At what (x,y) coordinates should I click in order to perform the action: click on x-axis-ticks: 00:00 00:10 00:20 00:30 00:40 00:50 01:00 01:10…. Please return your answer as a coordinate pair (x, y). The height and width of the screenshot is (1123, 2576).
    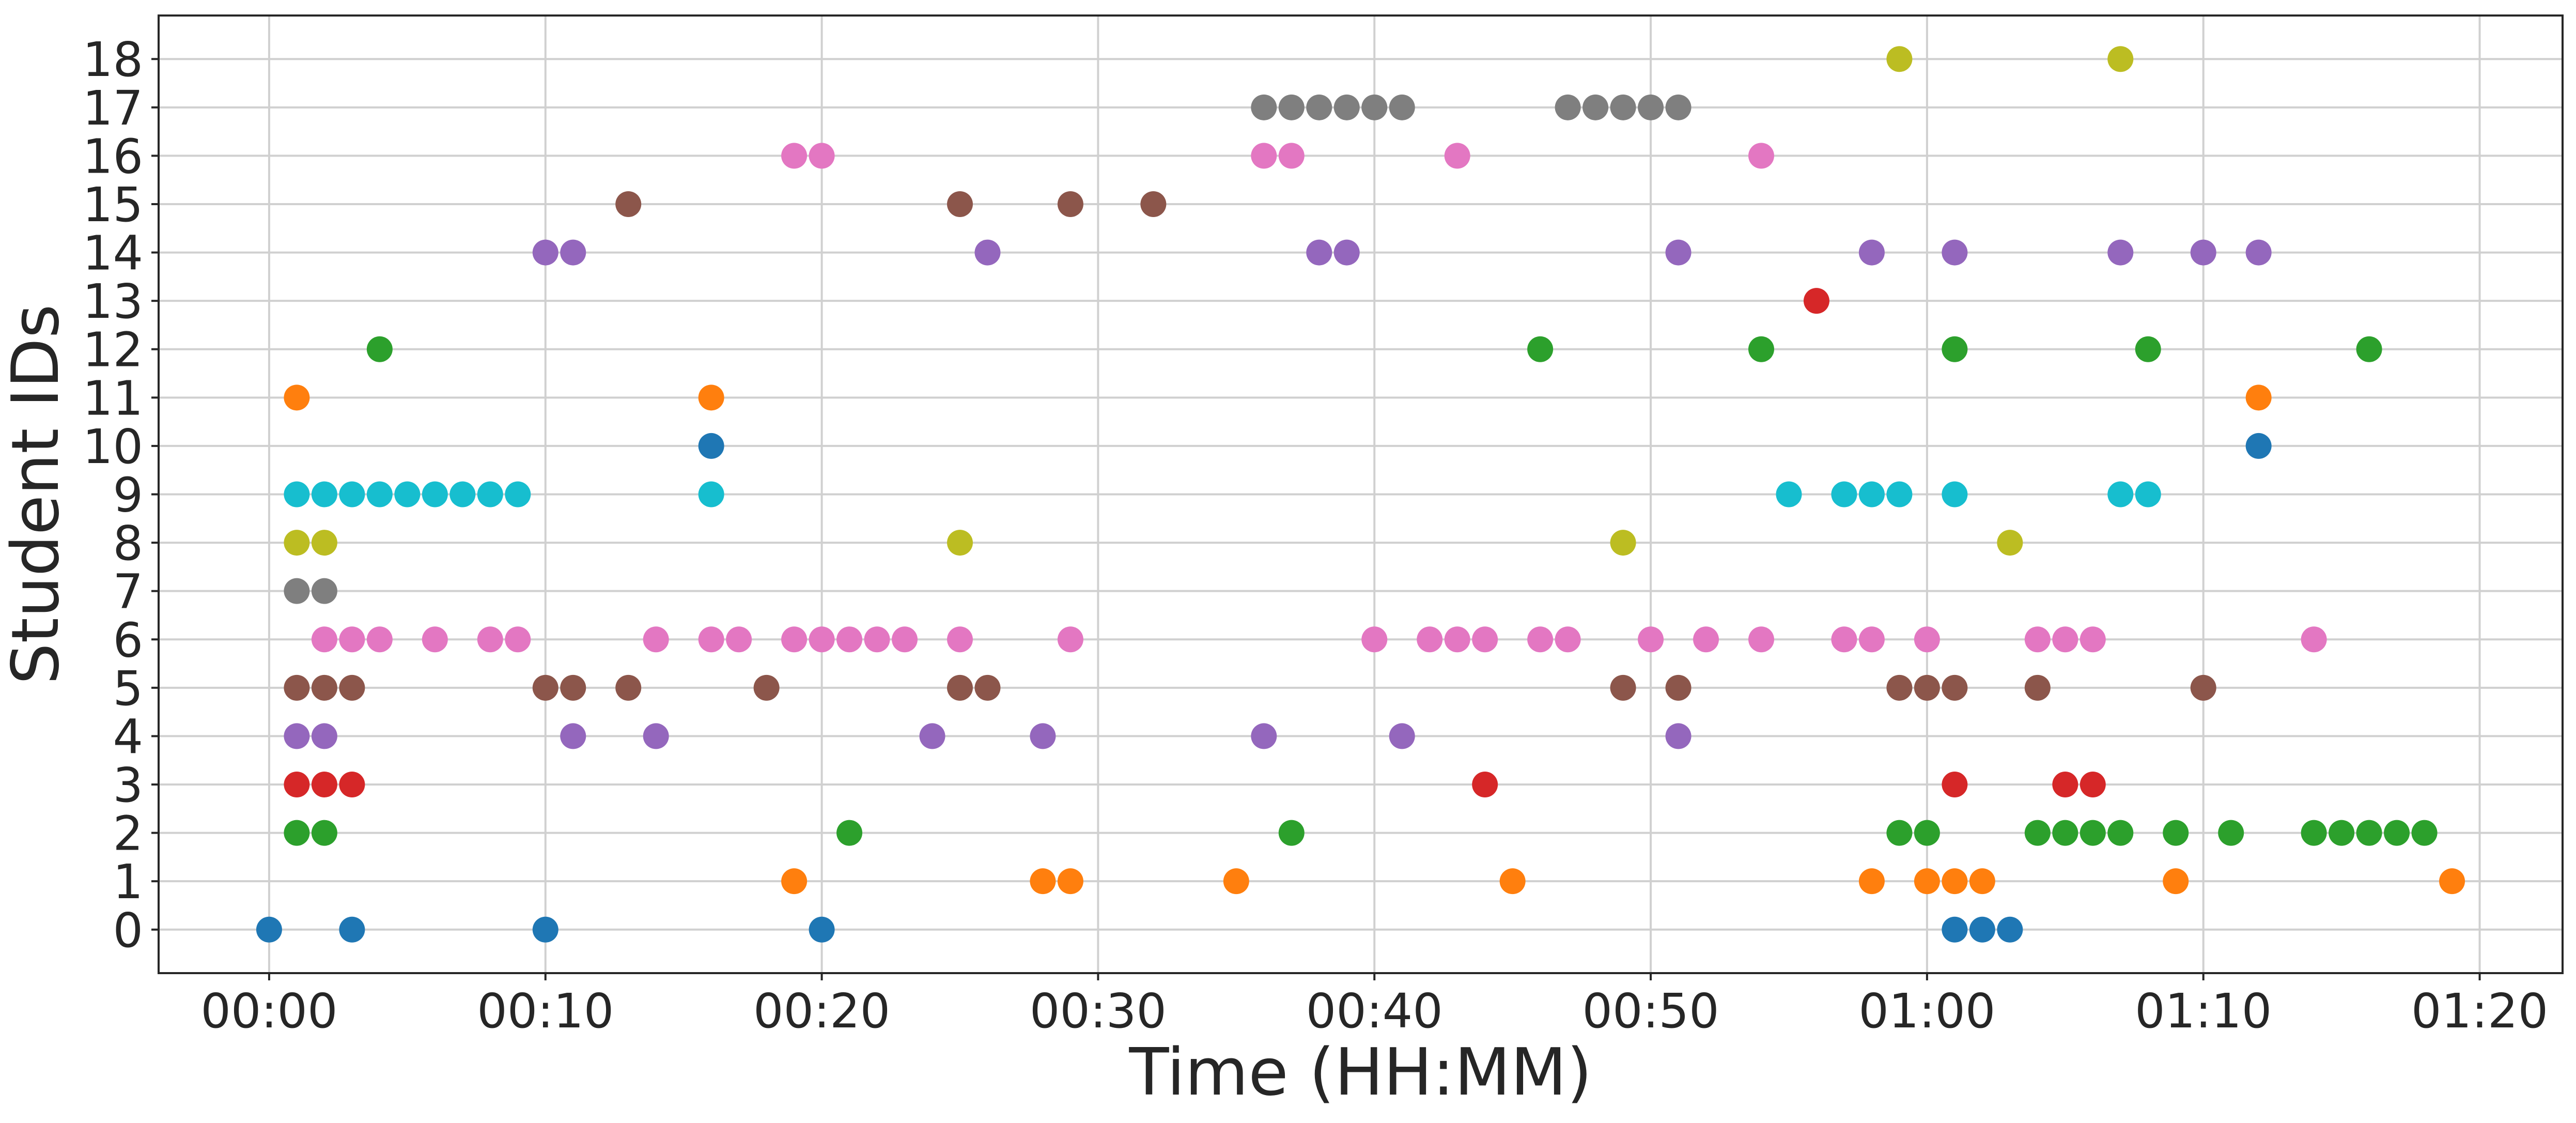
    Looking at the image, I should click on (1374, 1006).